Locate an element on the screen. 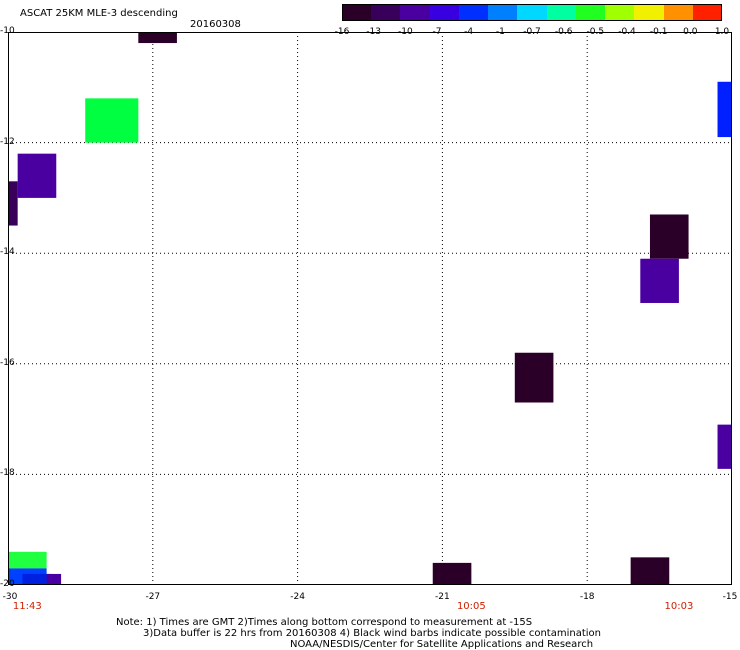 This screenshot has height=650, width=740. pass-time-label: 10:03 is located at coordinates (679, 606).